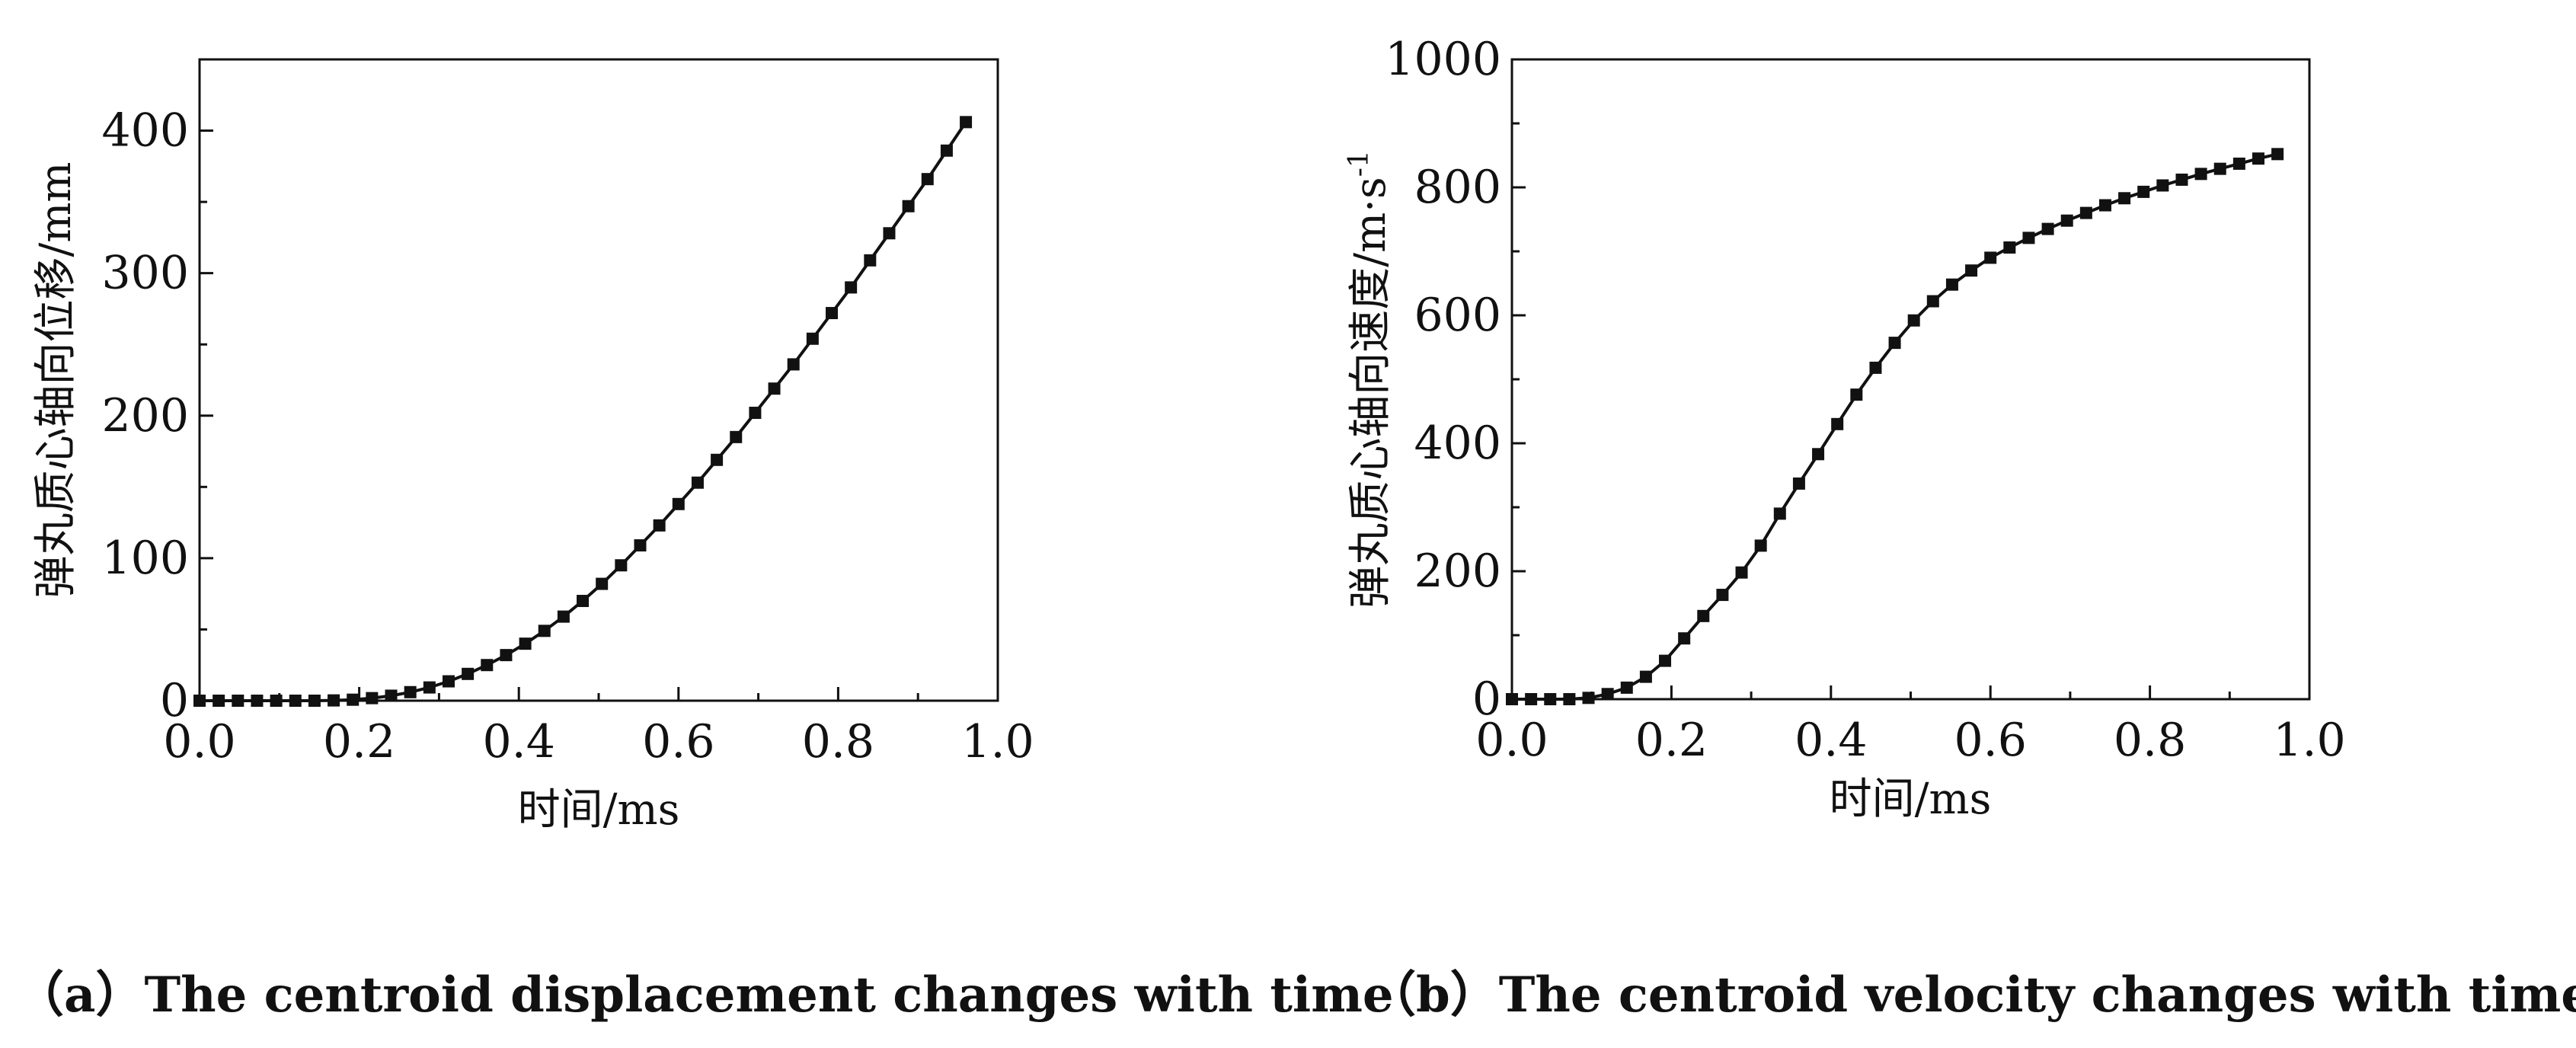 The width and height of the screenshot is (2576, 1048). I want to click on b-y-tick-label: 800, so click(1457, 187).